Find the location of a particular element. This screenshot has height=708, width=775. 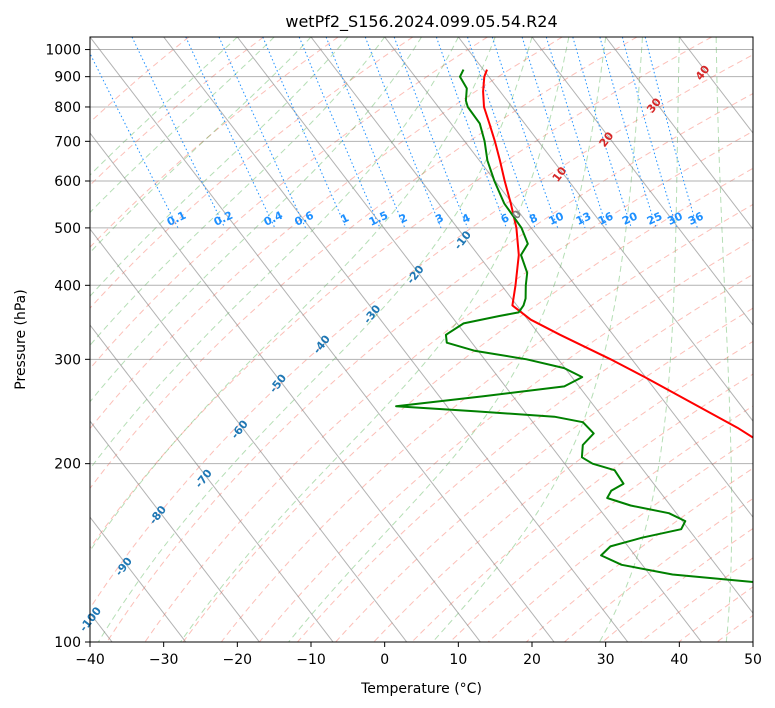

mixing-ratio-label: 30 is located at coordinates (675, 218).